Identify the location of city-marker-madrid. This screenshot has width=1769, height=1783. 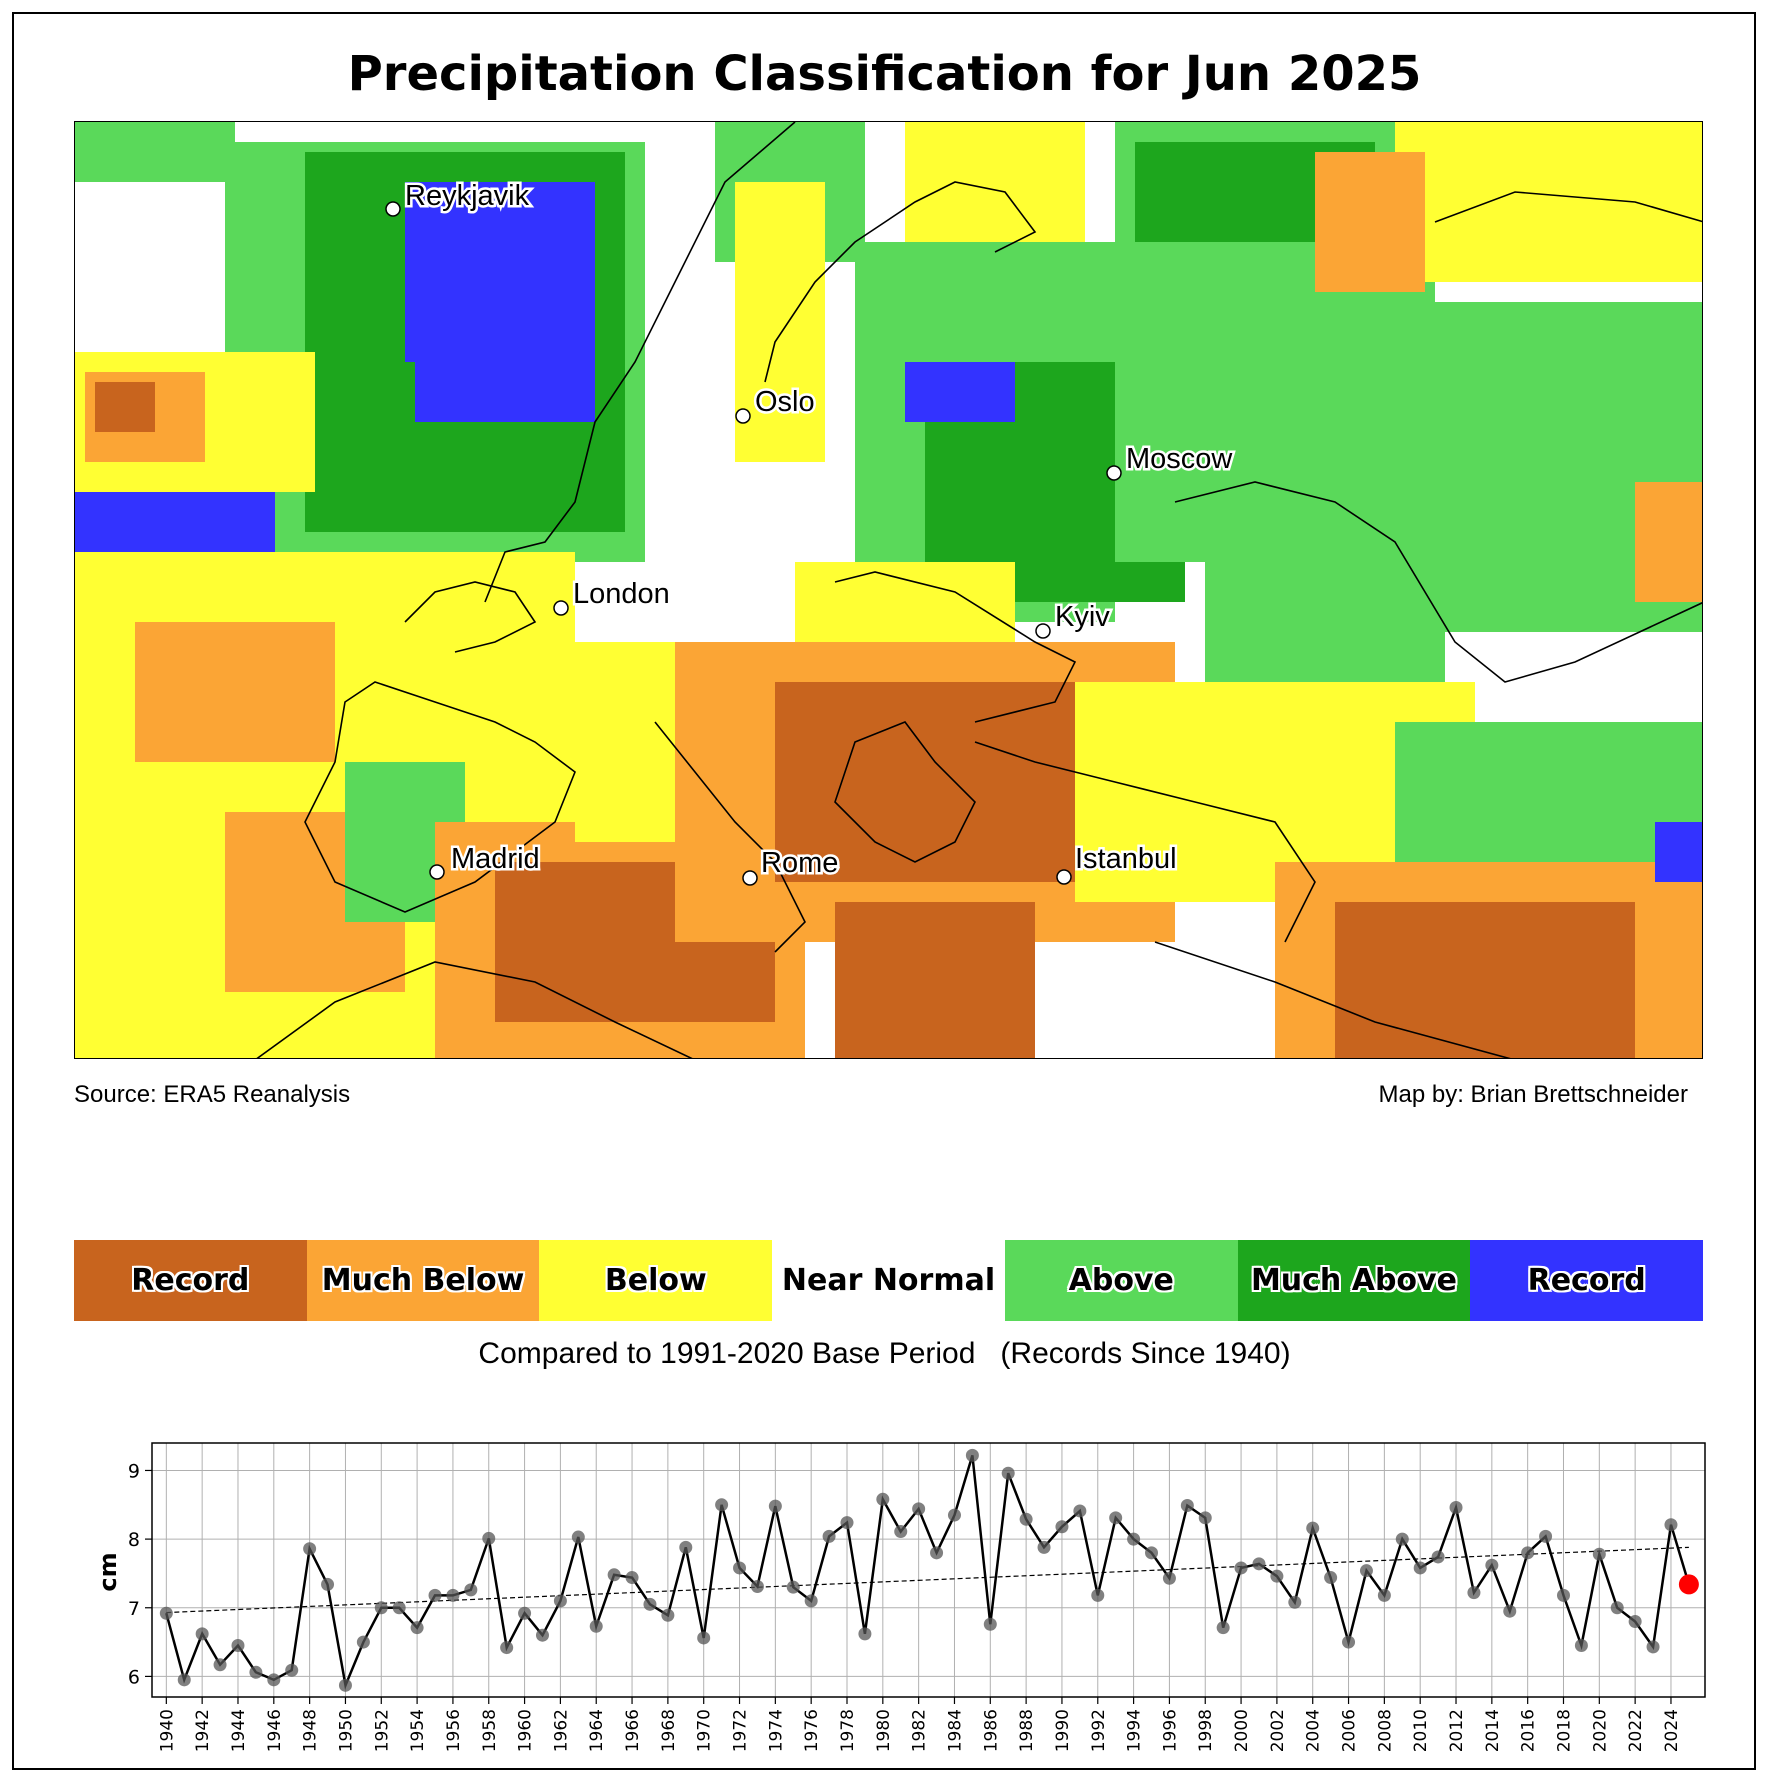
(437, 872).